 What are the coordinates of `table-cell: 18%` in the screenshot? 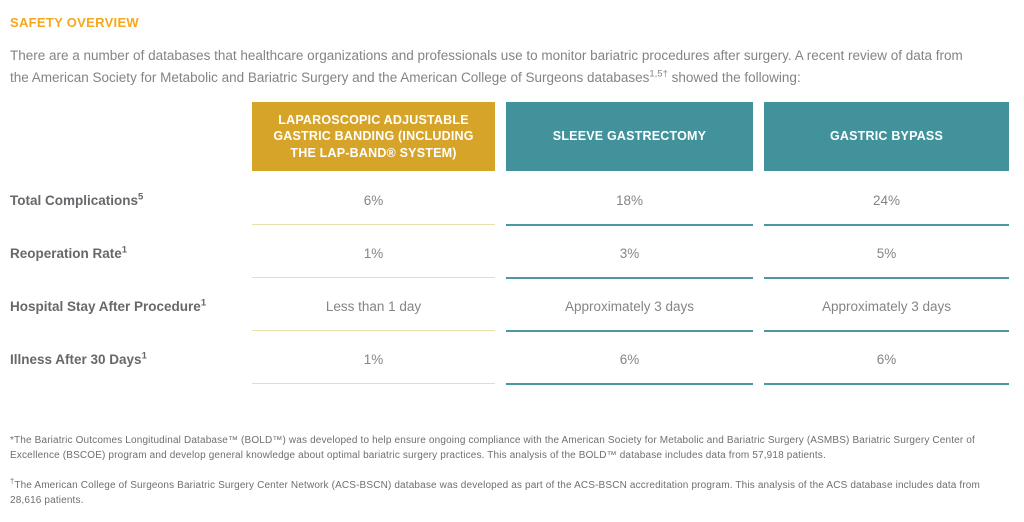 It's located at (629, 213).